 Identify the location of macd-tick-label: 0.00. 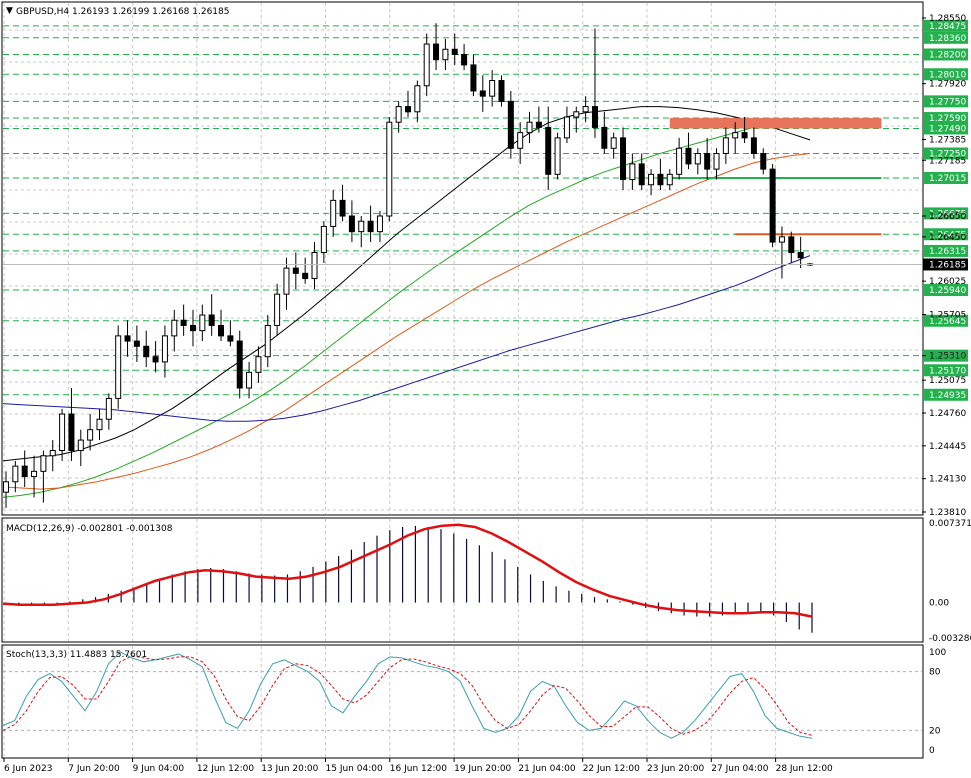
(939, 604).